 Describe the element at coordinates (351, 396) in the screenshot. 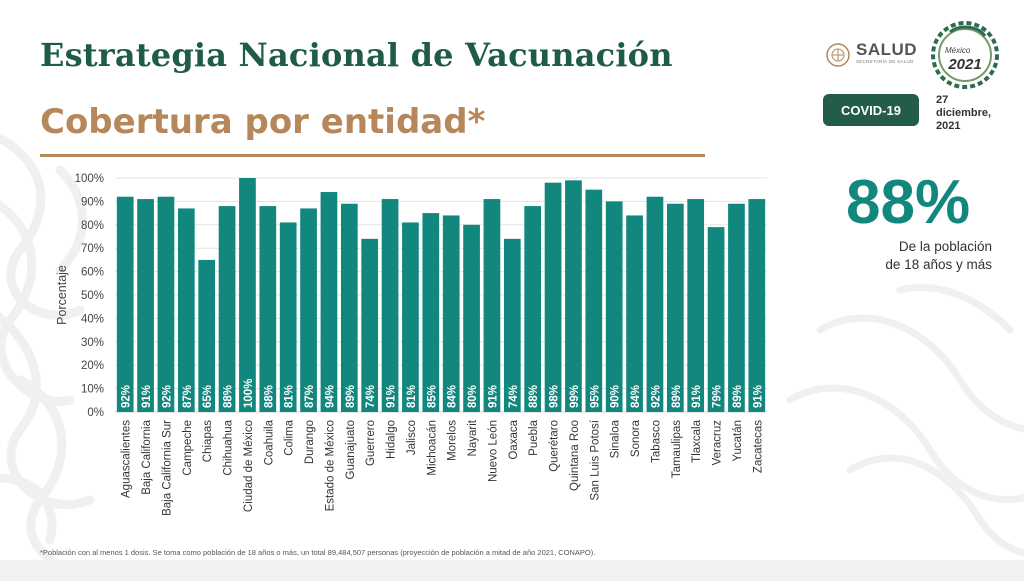

I see `bar-value-label: 89%` at that location.